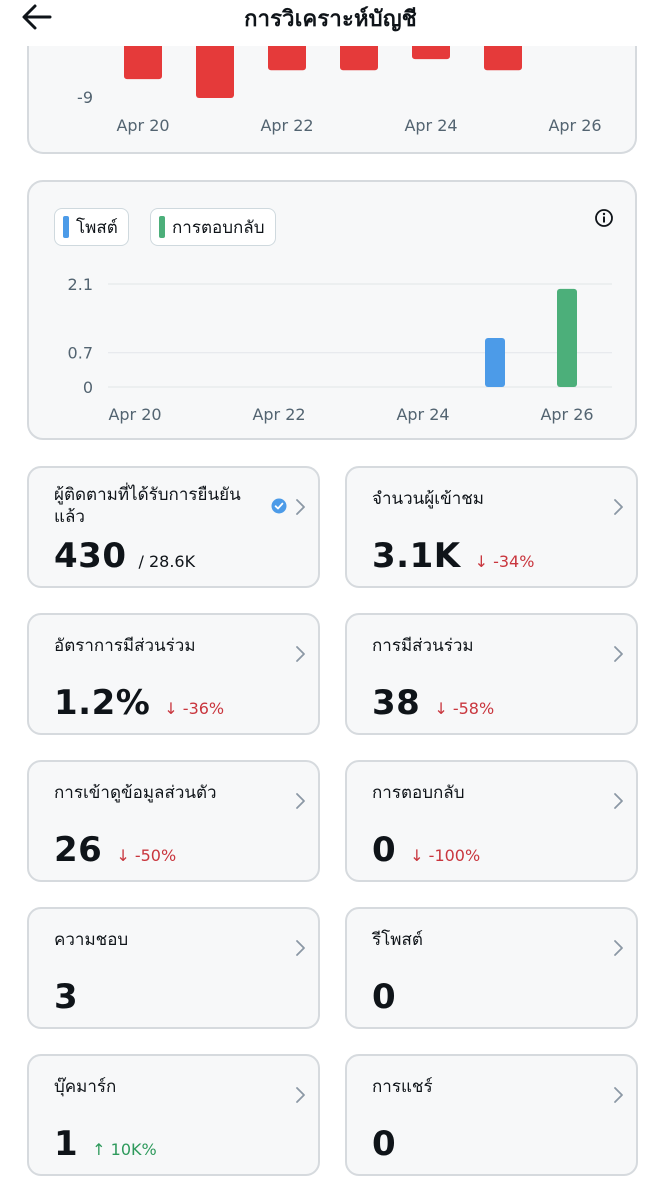 Image resolution: width=661 pixels, height=1200 pixels. I want to click on chart2-xtick-2: Apr 24, so click(422, 414).